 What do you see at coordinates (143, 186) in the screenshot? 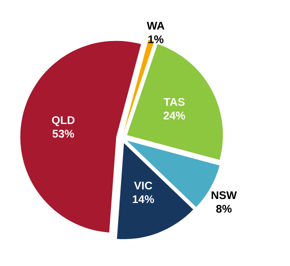
I see `slice-label: VIC` at bounding box center [143, 186].